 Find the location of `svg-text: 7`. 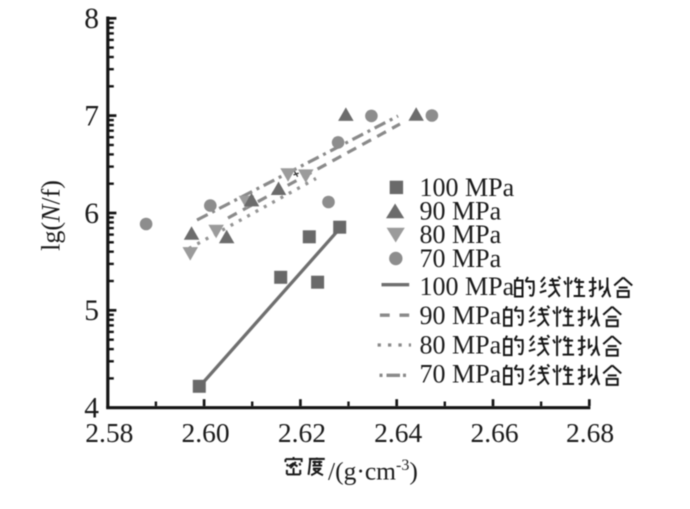

svg-text: 7 is located at coordinates (91, 116).